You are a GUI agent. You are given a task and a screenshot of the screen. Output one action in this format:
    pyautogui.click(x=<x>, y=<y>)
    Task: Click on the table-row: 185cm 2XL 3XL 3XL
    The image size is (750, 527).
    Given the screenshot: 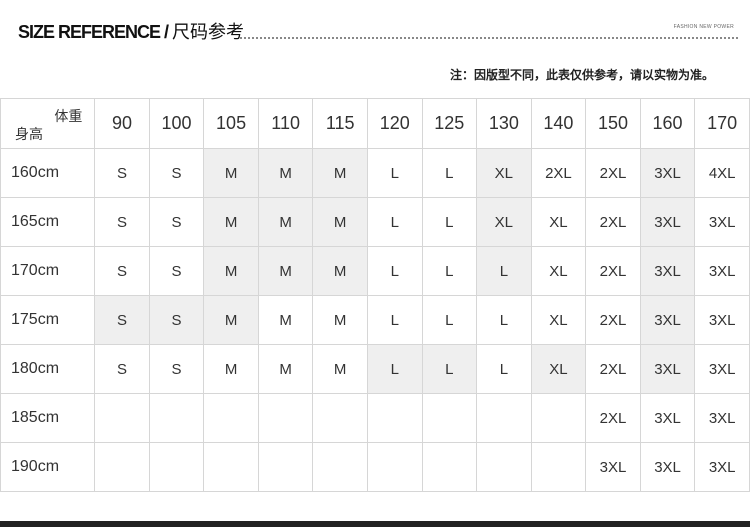 What is the action you would take?
    pyautogui.click(x=375, y=418)
    